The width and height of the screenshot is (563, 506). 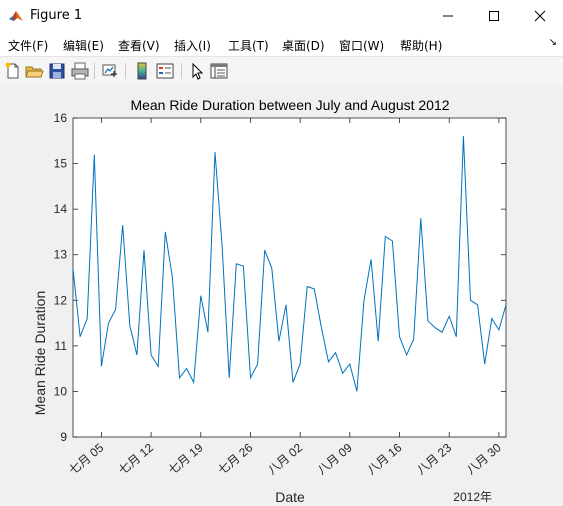 I want to click on save-icon, so click(x=57, y=71).